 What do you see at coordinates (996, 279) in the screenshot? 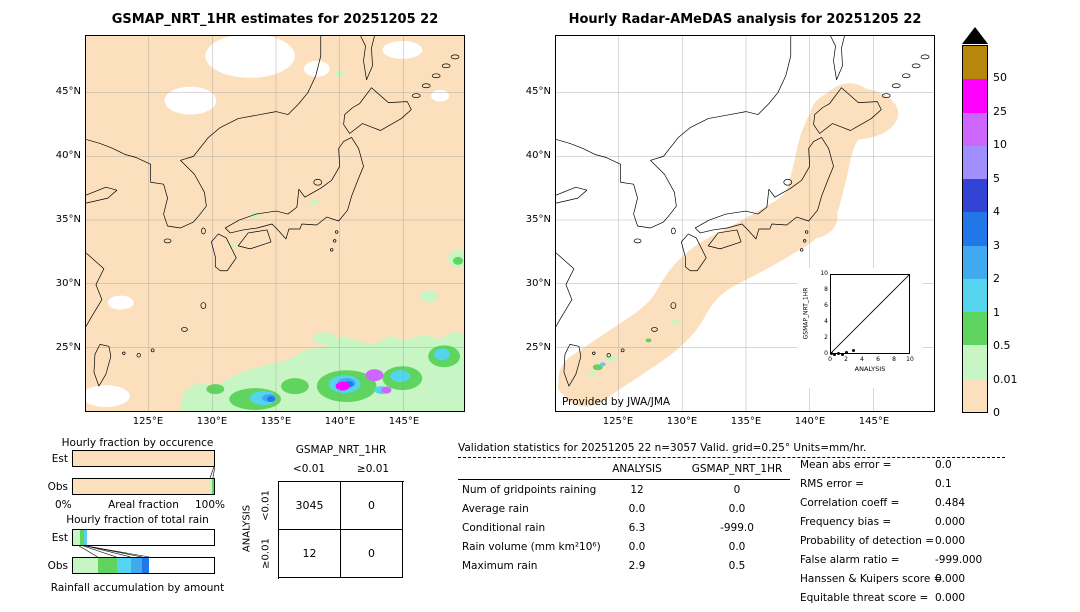
I see `colorbar-label-6: 2` at bounding box center [996, 279].